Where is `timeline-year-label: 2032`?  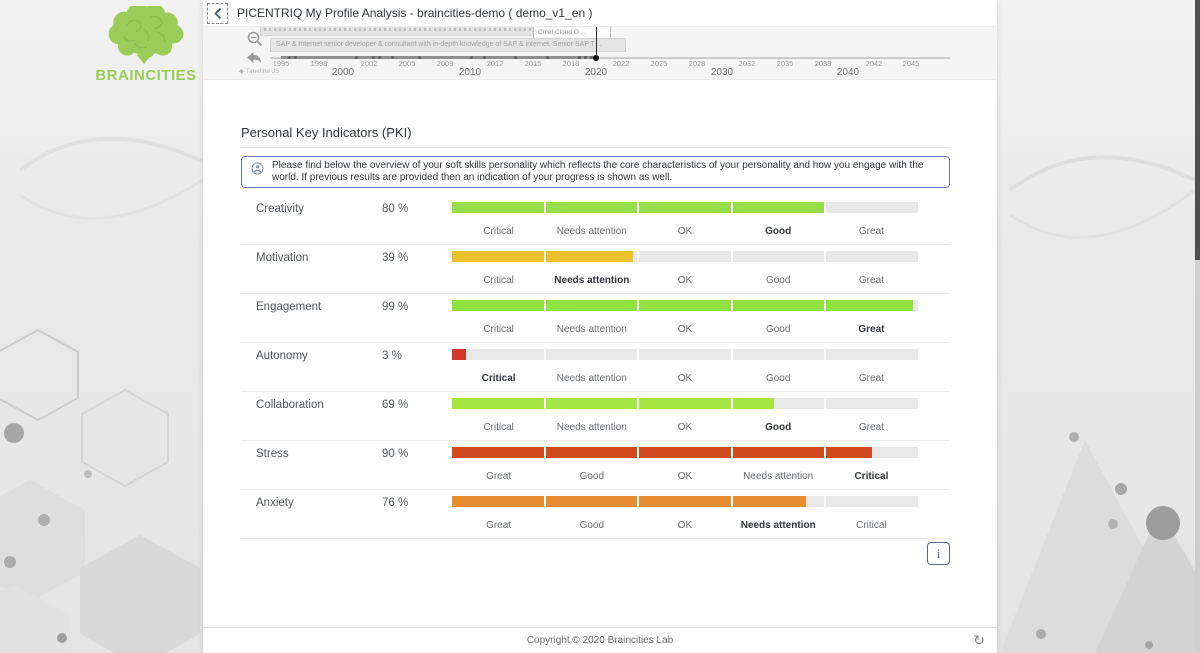 timeline-year-label: 2032 is located at coordinates (747, 63).